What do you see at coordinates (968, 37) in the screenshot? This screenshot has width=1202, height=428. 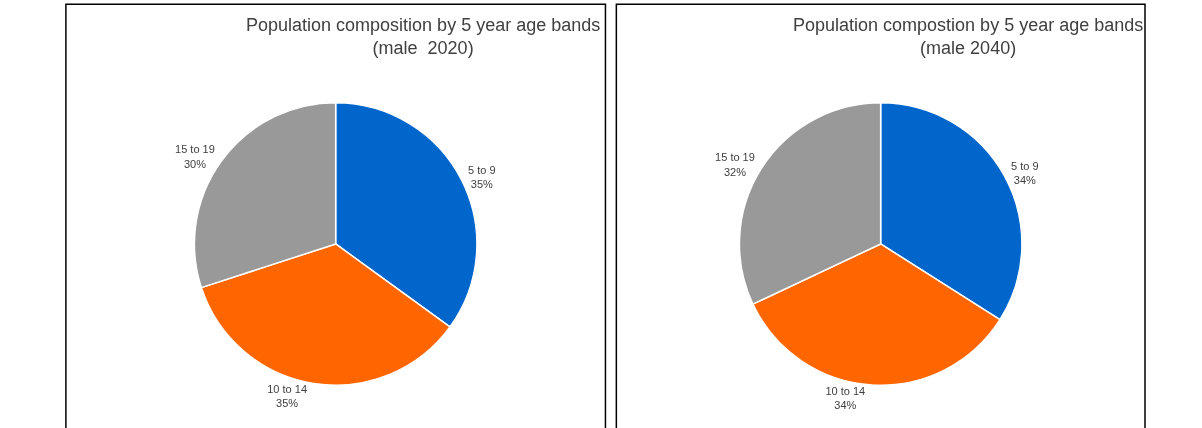 I see `chart-title: Population compostion by 5 year age bands (male 2040)` at bounding box center [968, 37].